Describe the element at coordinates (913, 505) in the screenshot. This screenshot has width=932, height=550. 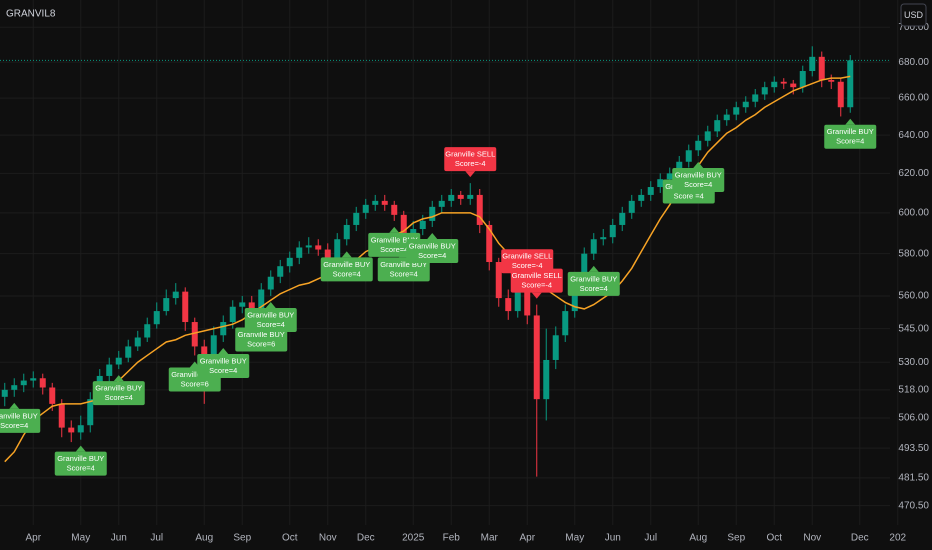
I see `y-tick-label: 470.50` at that location.